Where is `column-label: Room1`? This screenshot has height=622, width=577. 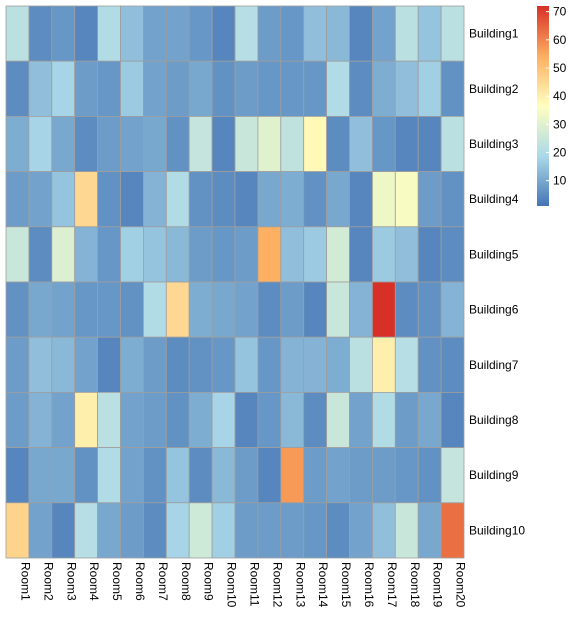 column-label: Room1 is located at coordinates (25, 581).